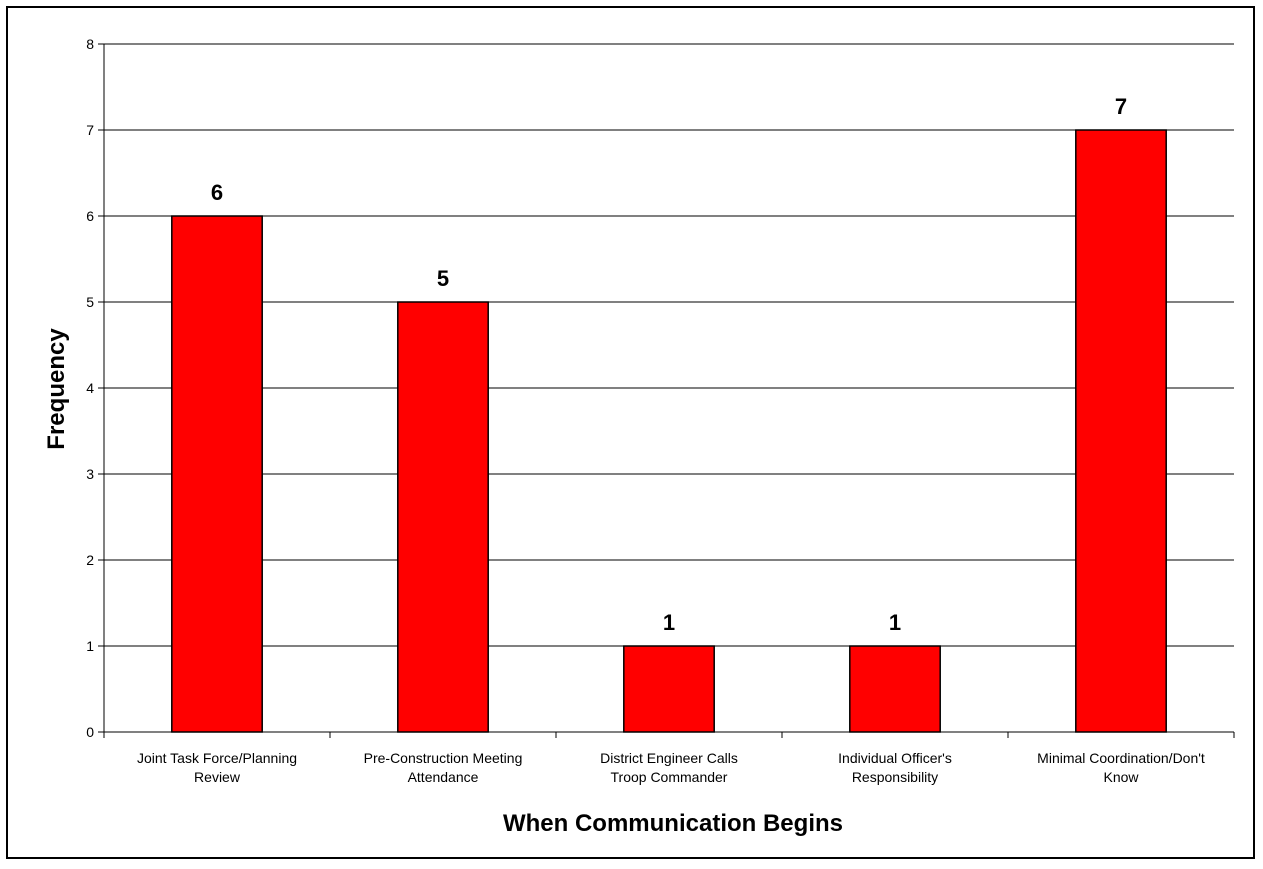 Image resolution: width=1263 pixels, height=869 pixels. Describe the element at coordinates (443, 758) in the screenshot. I see `x-tick-label: Pre-Construction Meeting` at that location.